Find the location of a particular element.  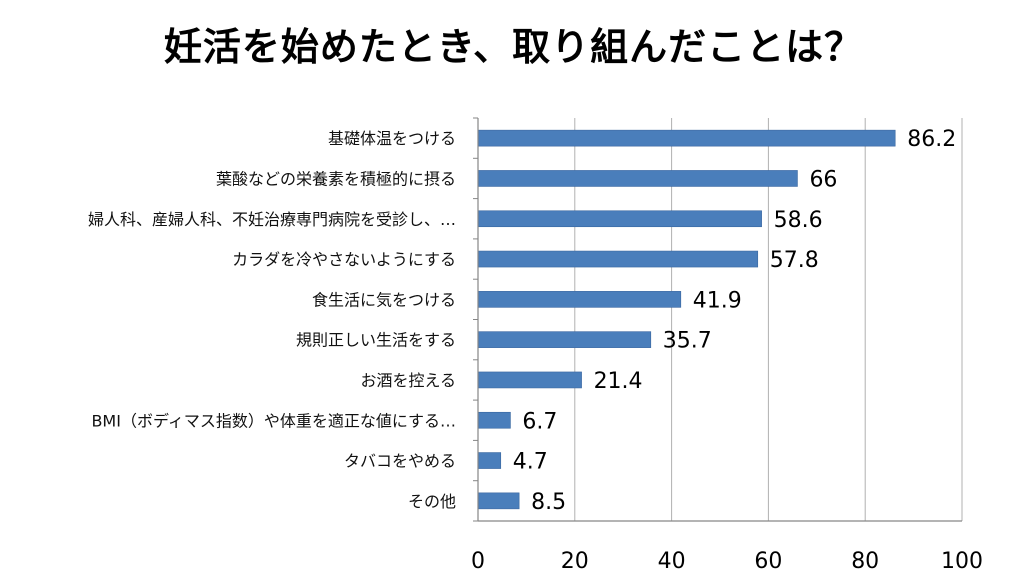

value-label: 21.4 is located at coordinates (618, 381).